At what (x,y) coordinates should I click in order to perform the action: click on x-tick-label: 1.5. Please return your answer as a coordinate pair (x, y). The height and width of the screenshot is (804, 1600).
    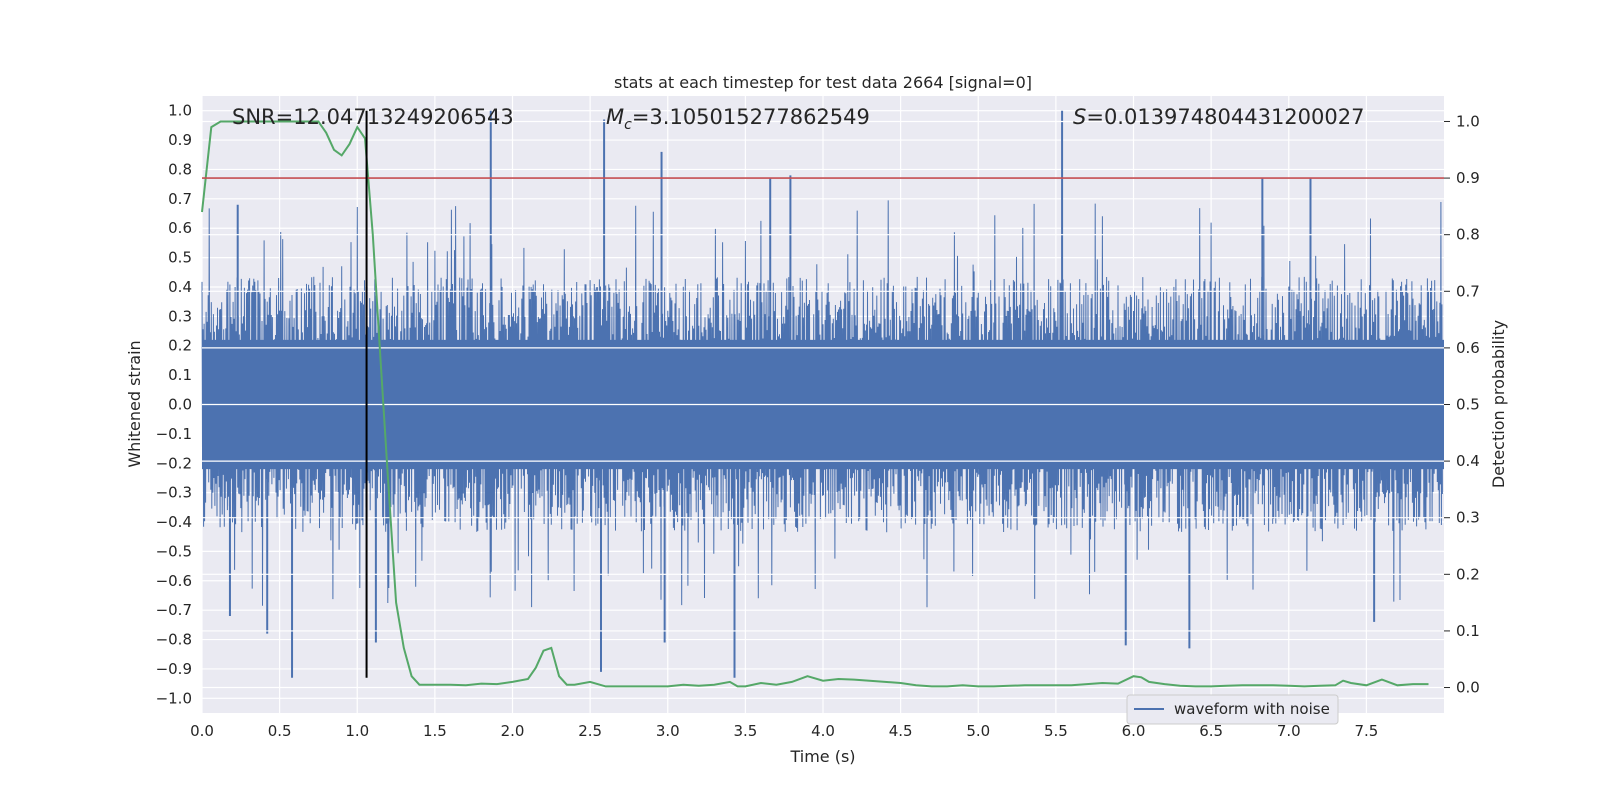
    Looking at the image, I should click on (435, 731).